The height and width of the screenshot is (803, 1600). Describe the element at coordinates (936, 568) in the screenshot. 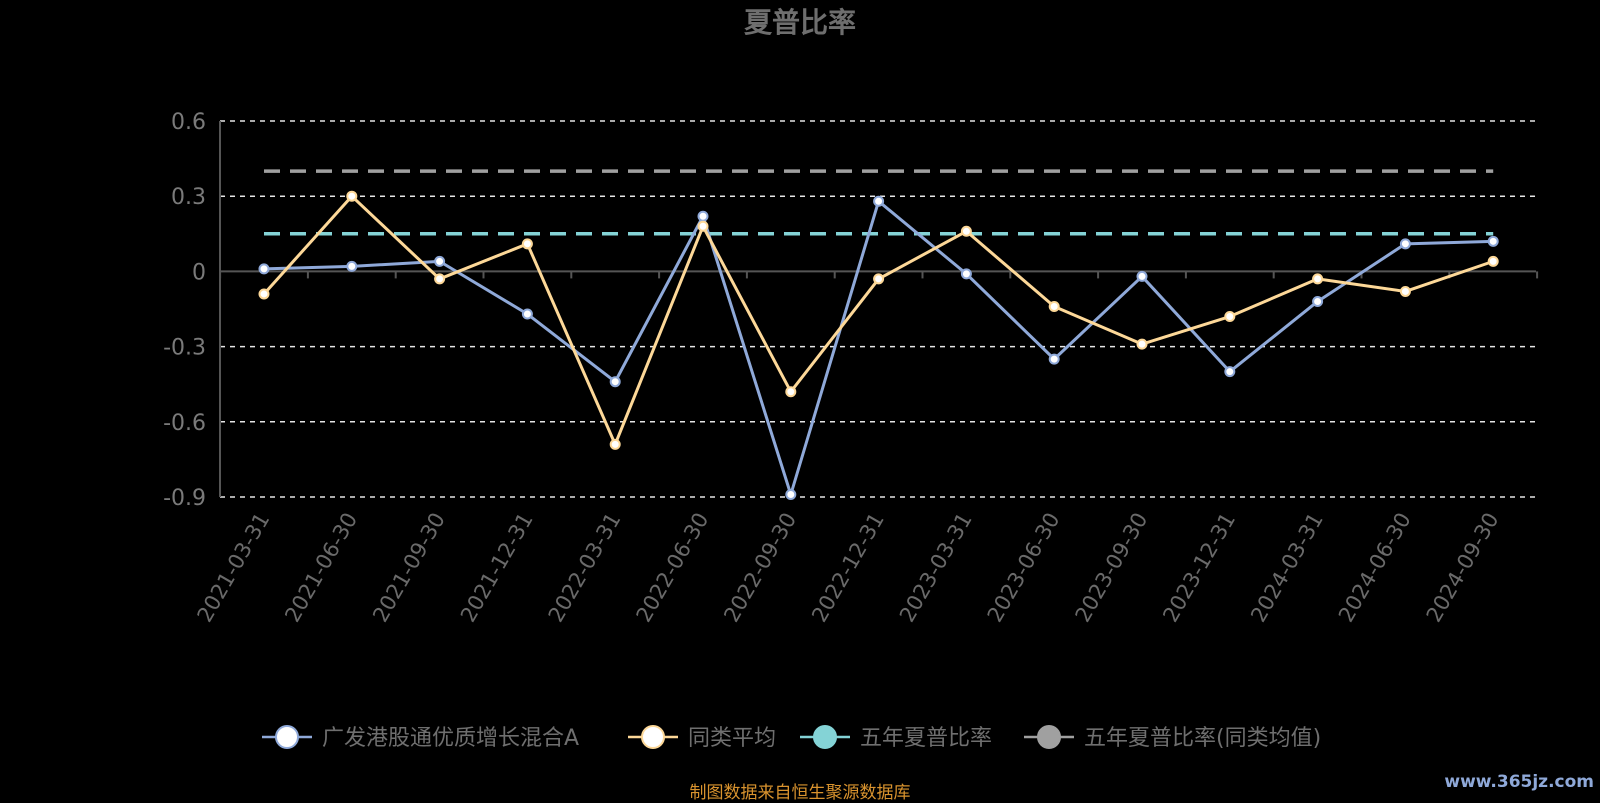

I see `x-tick-label: 2023-03-31` at that location.